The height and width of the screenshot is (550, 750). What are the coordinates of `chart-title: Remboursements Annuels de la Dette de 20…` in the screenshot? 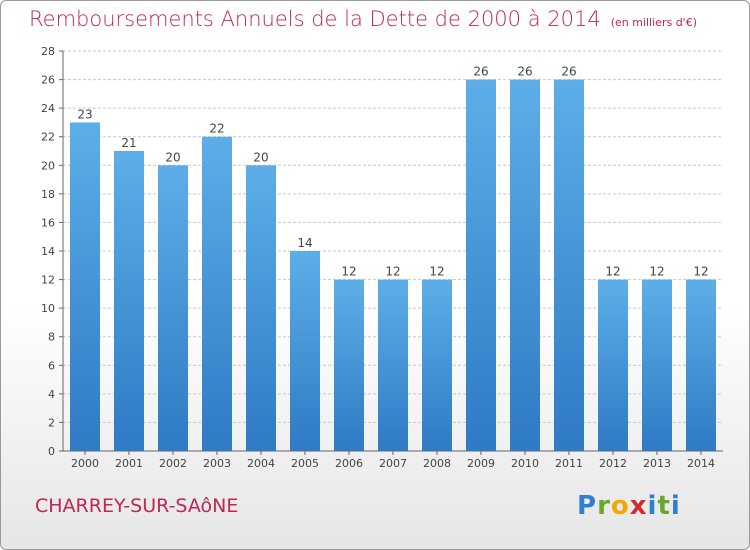 It's located at (363, 19).